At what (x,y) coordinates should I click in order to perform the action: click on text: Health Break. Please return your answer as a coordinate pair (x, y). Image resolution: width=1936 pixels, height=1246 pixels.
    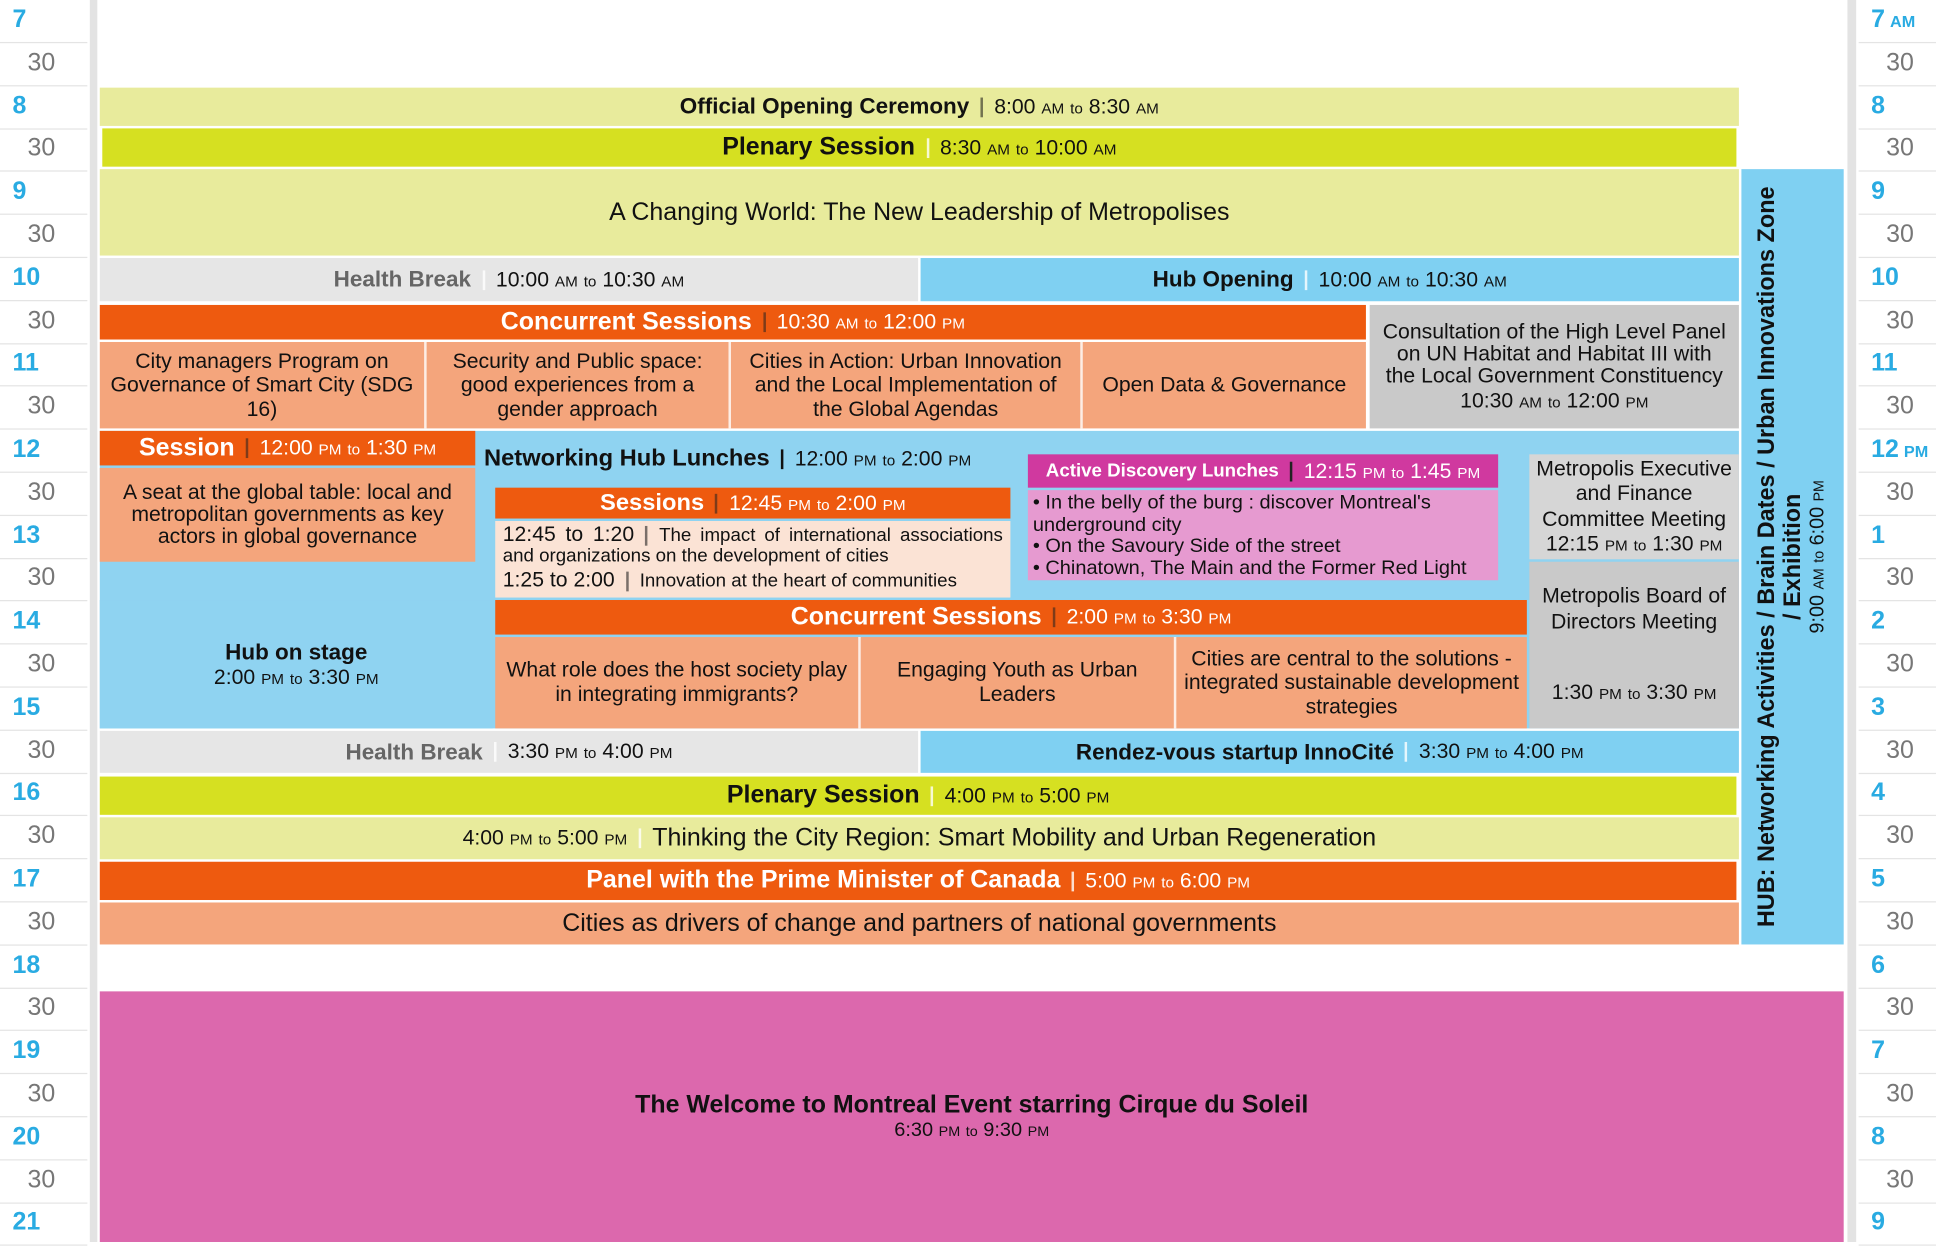
    Looking at the image, I should click on (402, 279).